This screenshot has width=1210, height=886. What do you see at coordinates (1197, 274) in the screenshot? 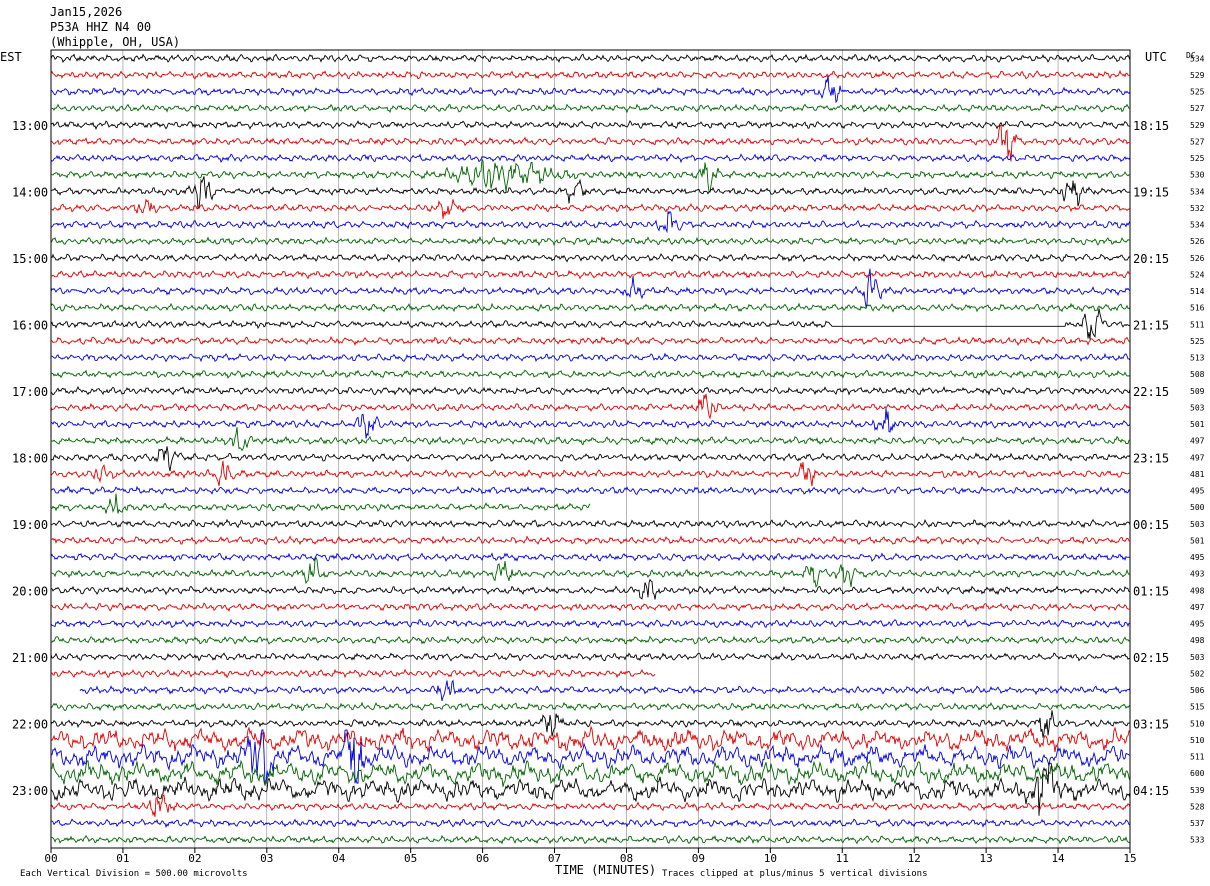
I see `dc-offset-label: 524` at bounding box center [1197, 274].